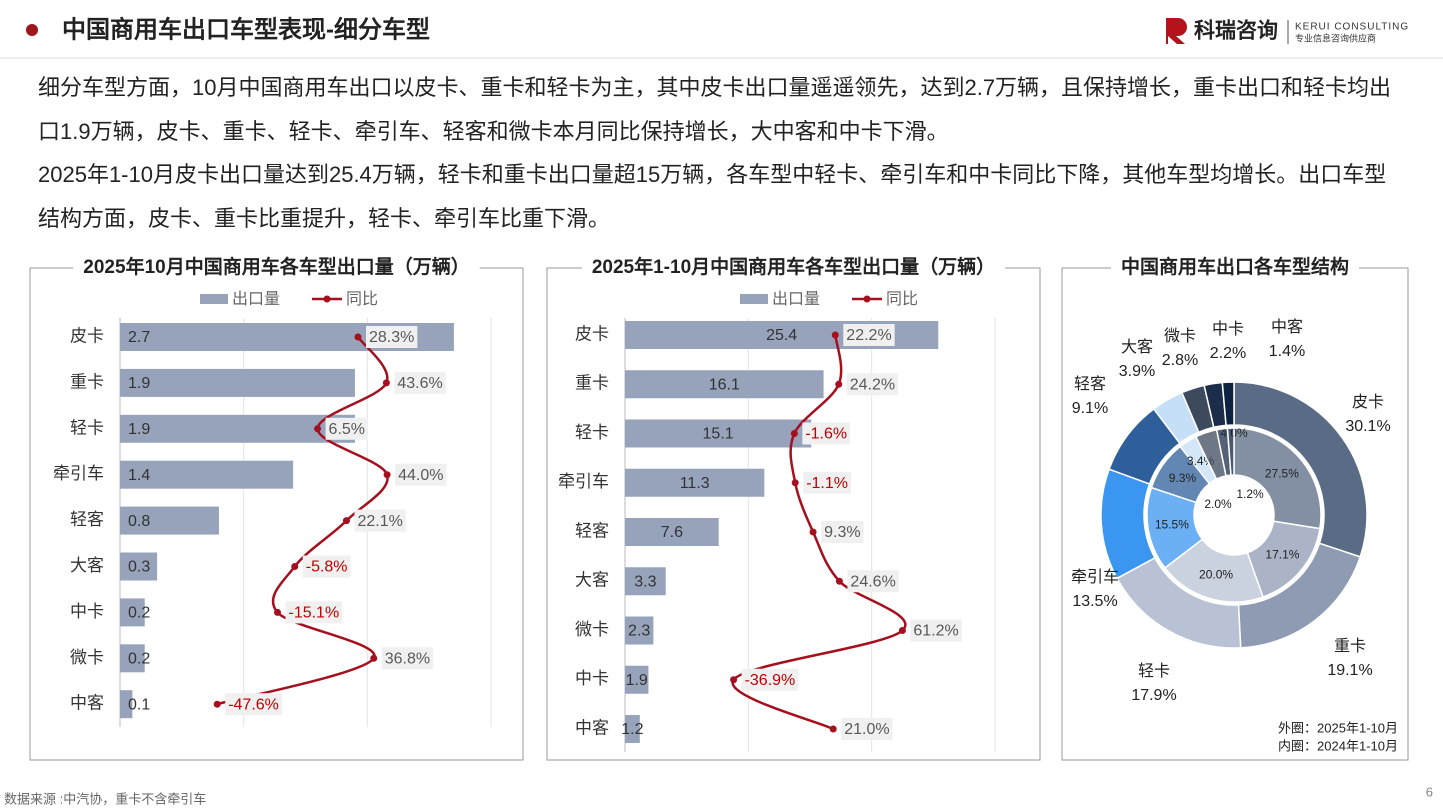 This screenshot has height=810, width=1443. What do you see at coordinates (246, 29) in the screenshot?
I see `slide-title: 中国商用车出口车型表现-细分车型` at bounding box center [246, 29].